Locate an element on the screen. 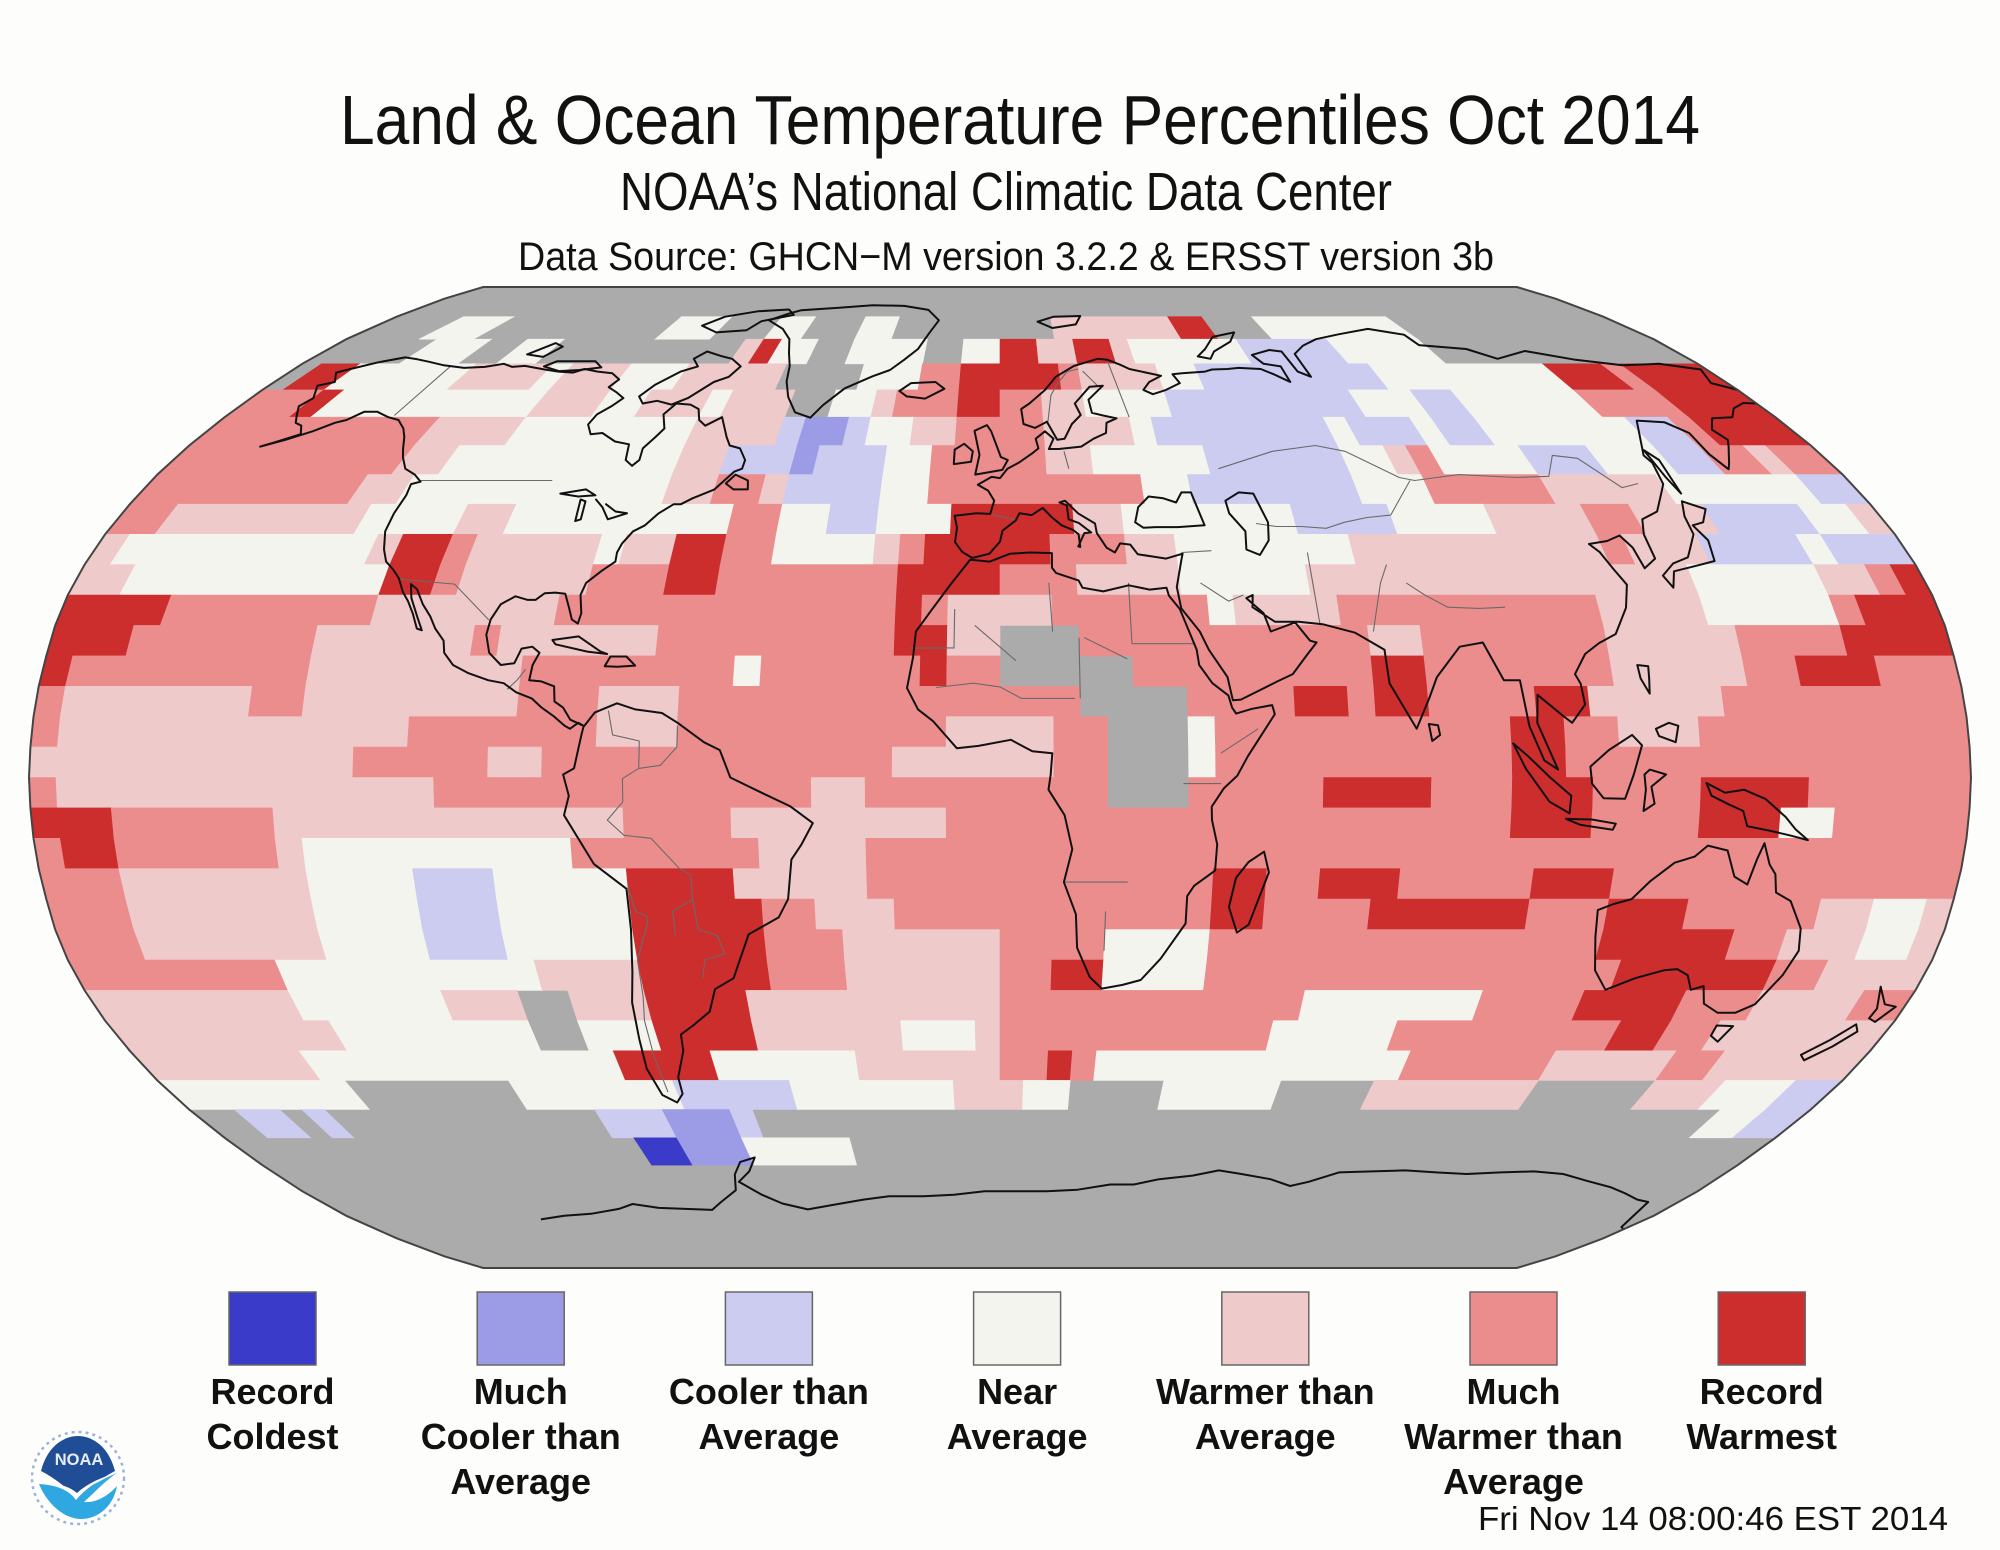 This screenshot has height=1550, width=2000. svg-text: Coldest is located at coordinates (272, 1436).